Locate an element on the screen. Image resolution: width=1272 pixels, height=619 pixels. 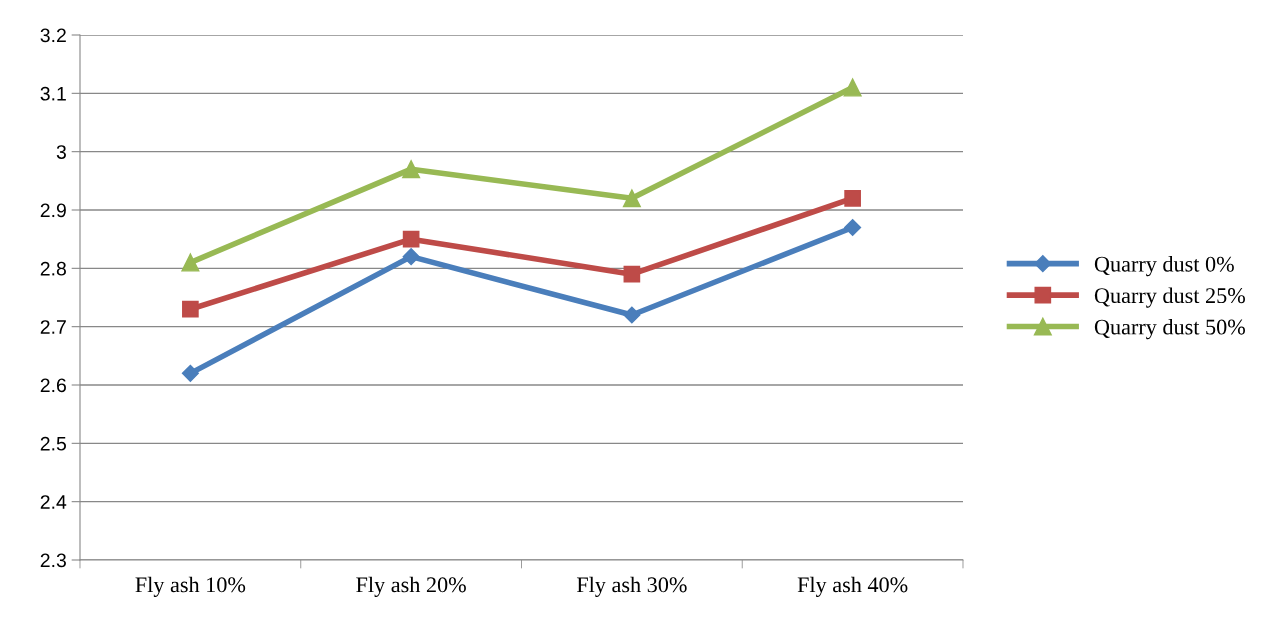
y-tick-label: 2.4 is located at coordinates (53, 502).